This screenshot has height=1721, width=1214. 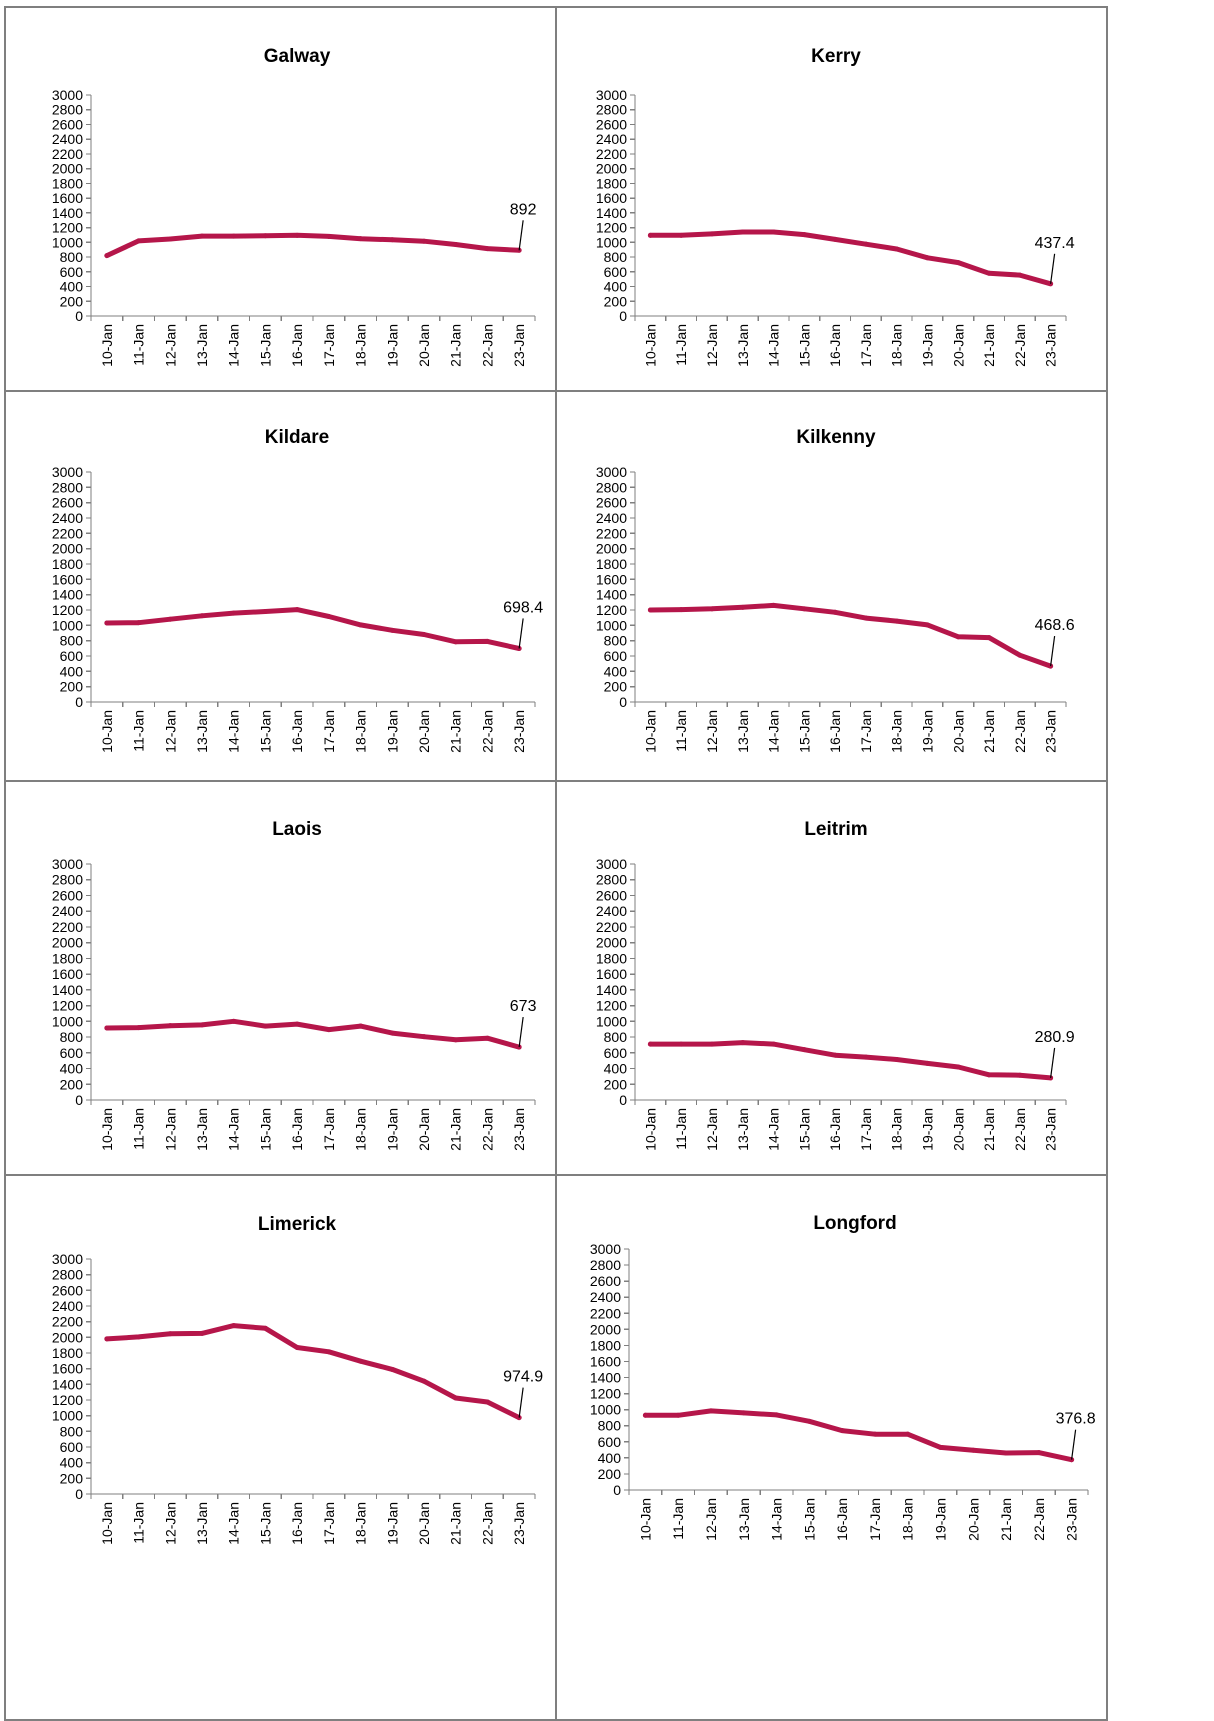 What do you see at coordinates (170, 731) in the screenshot?
I see `x-tick-label: 12-Jan` at bounding box center [170, 731].